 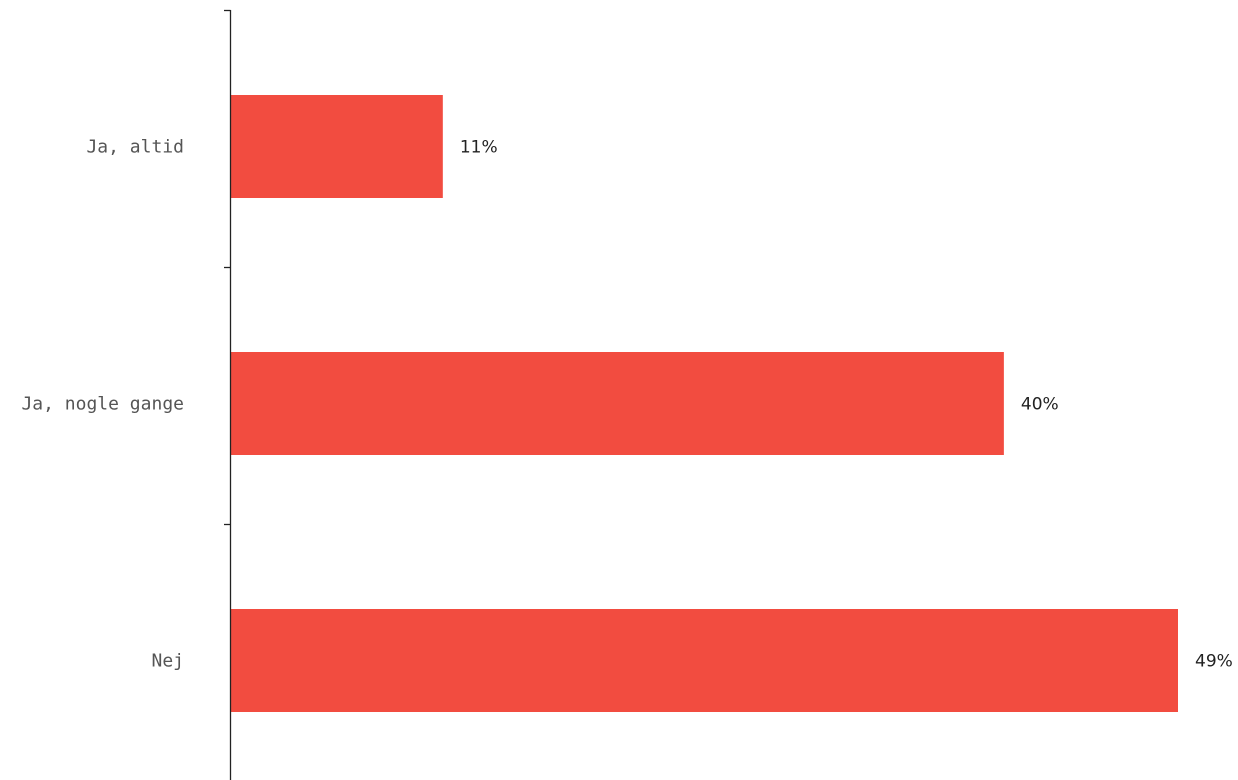 What do you see at coordinates (479, 148) in the screenshot?
I see `value-label-0: 11%` at bounding box center [479, 148].